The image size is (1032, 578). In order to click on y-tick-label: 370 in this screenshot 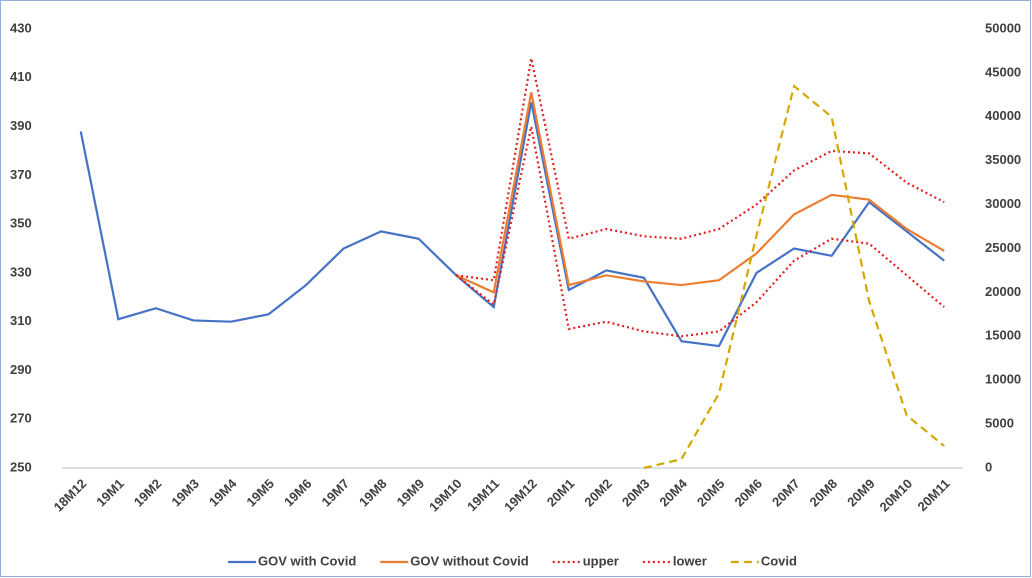, I will do `click(21, 174)`.